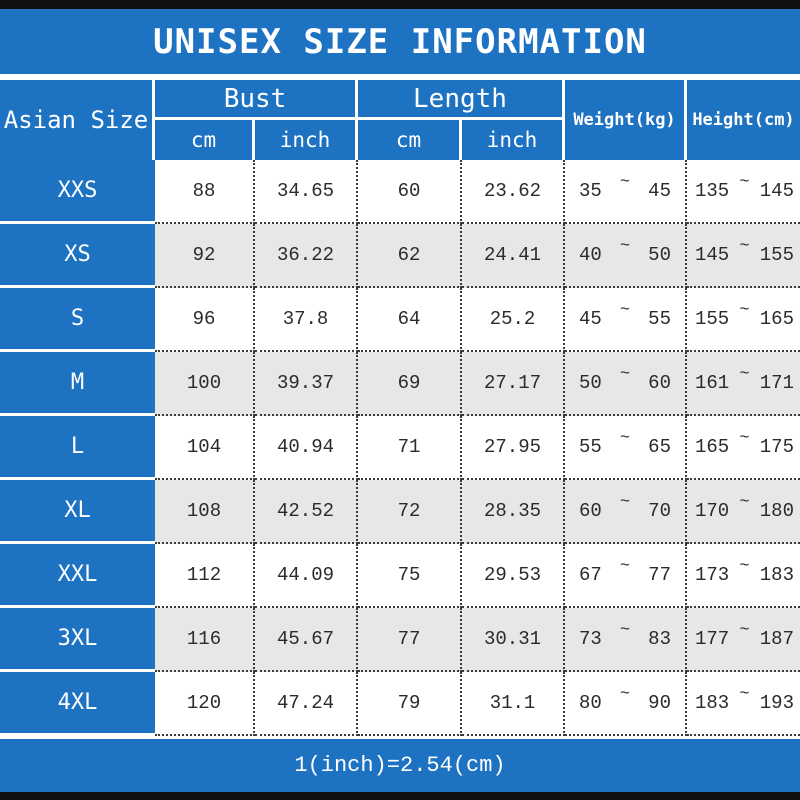  What do you see at coordinates (205, 256) in the screenshot?
I see `bust-cm-cell: 92` at bounding box center [205, 256].